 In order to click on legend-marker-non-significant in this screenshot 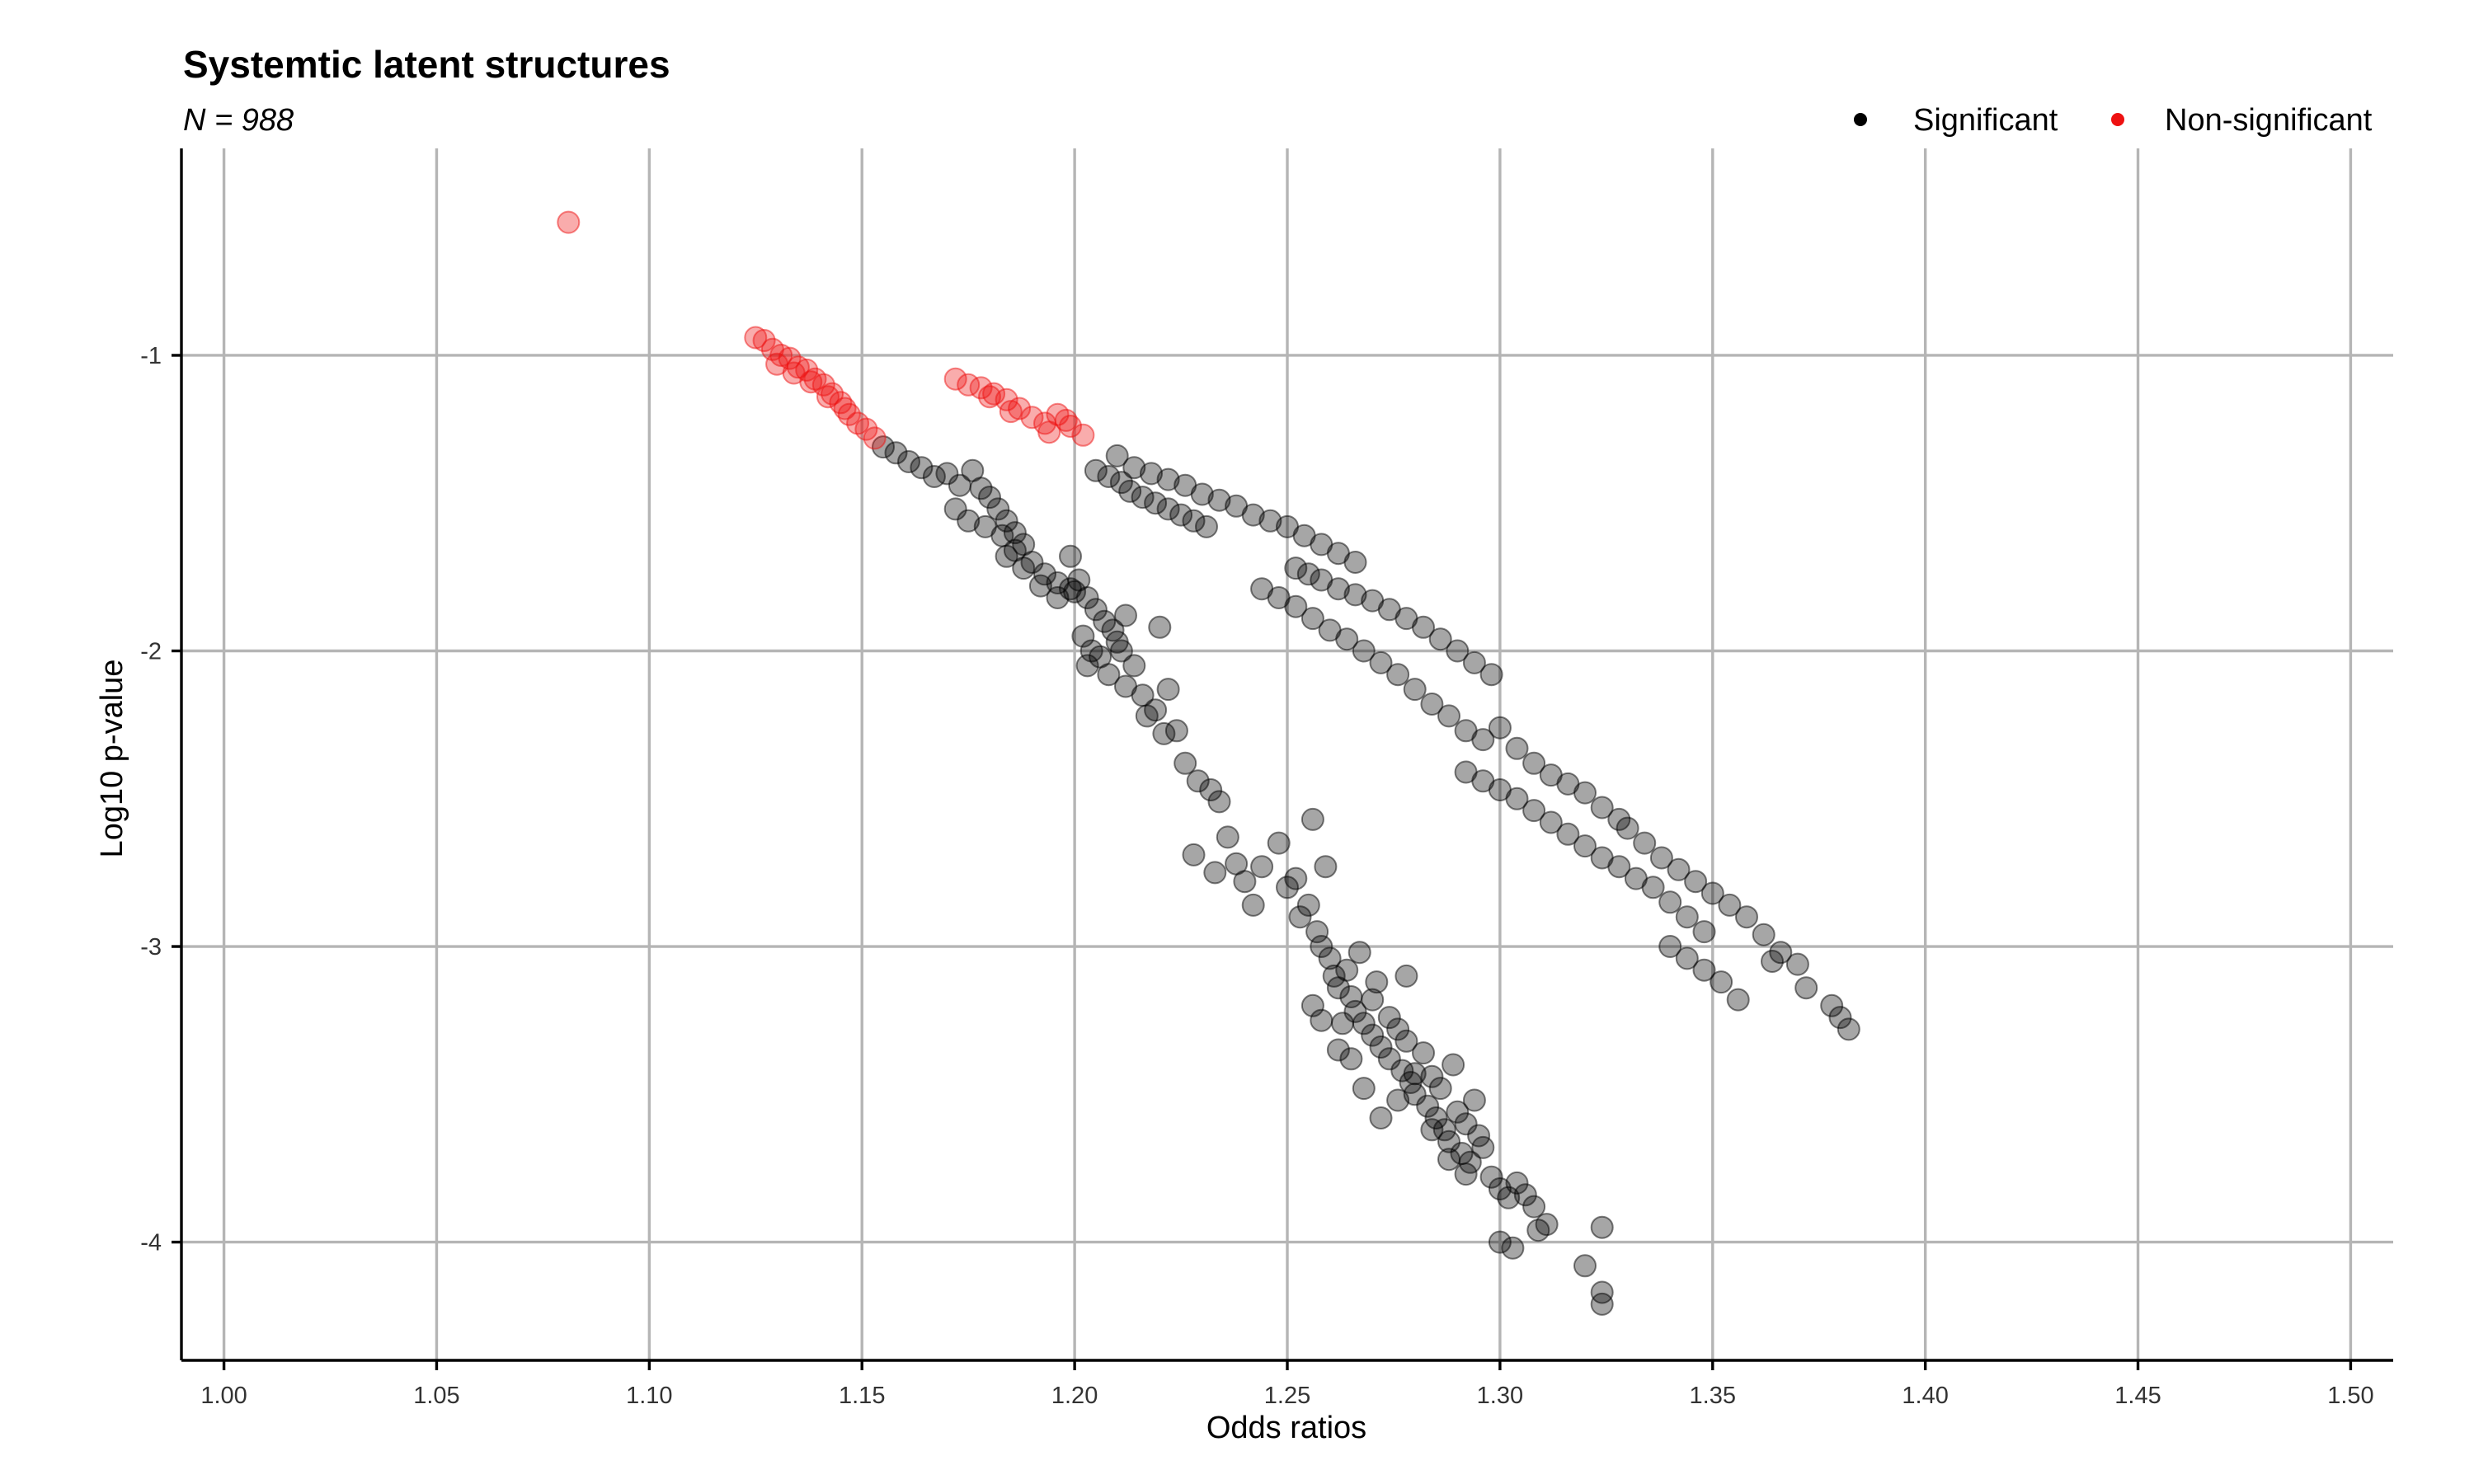, I will do `click(2117, 120)`.